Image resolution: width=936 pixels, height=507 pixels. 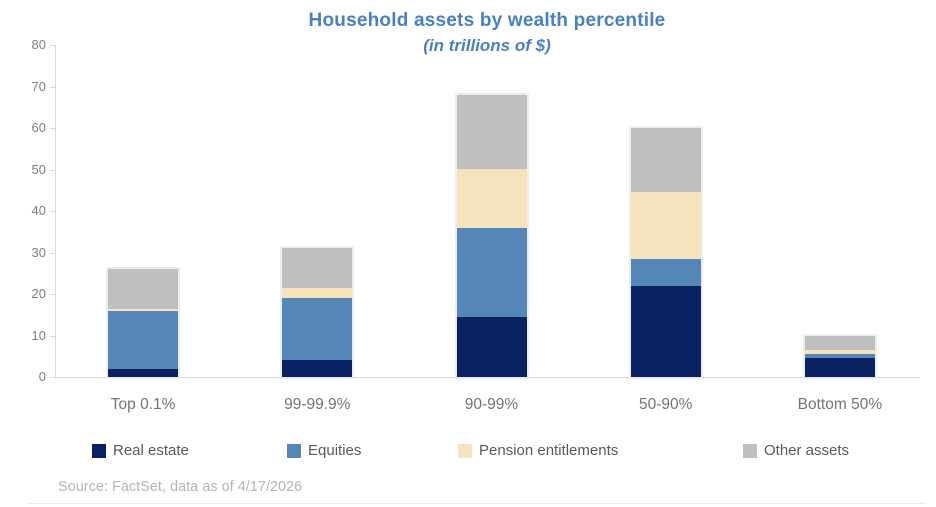 What do you see at coordinates (38, 169) in the screenshot?
I see `y-tick-label: 50` at bounding box center [38, 169].